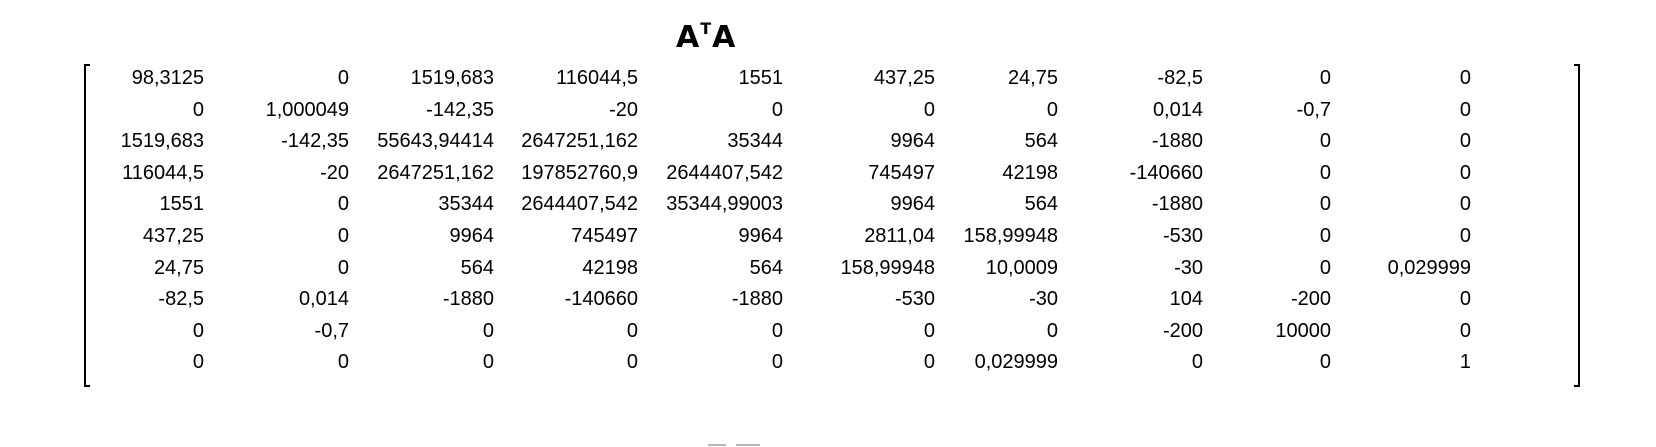 Image resolution: width=1656 pixels, height=447 pixels. I want to click on matrix-row: 0 0 0 0 0 0 0,029999 0 0 1, so click(782, 363).